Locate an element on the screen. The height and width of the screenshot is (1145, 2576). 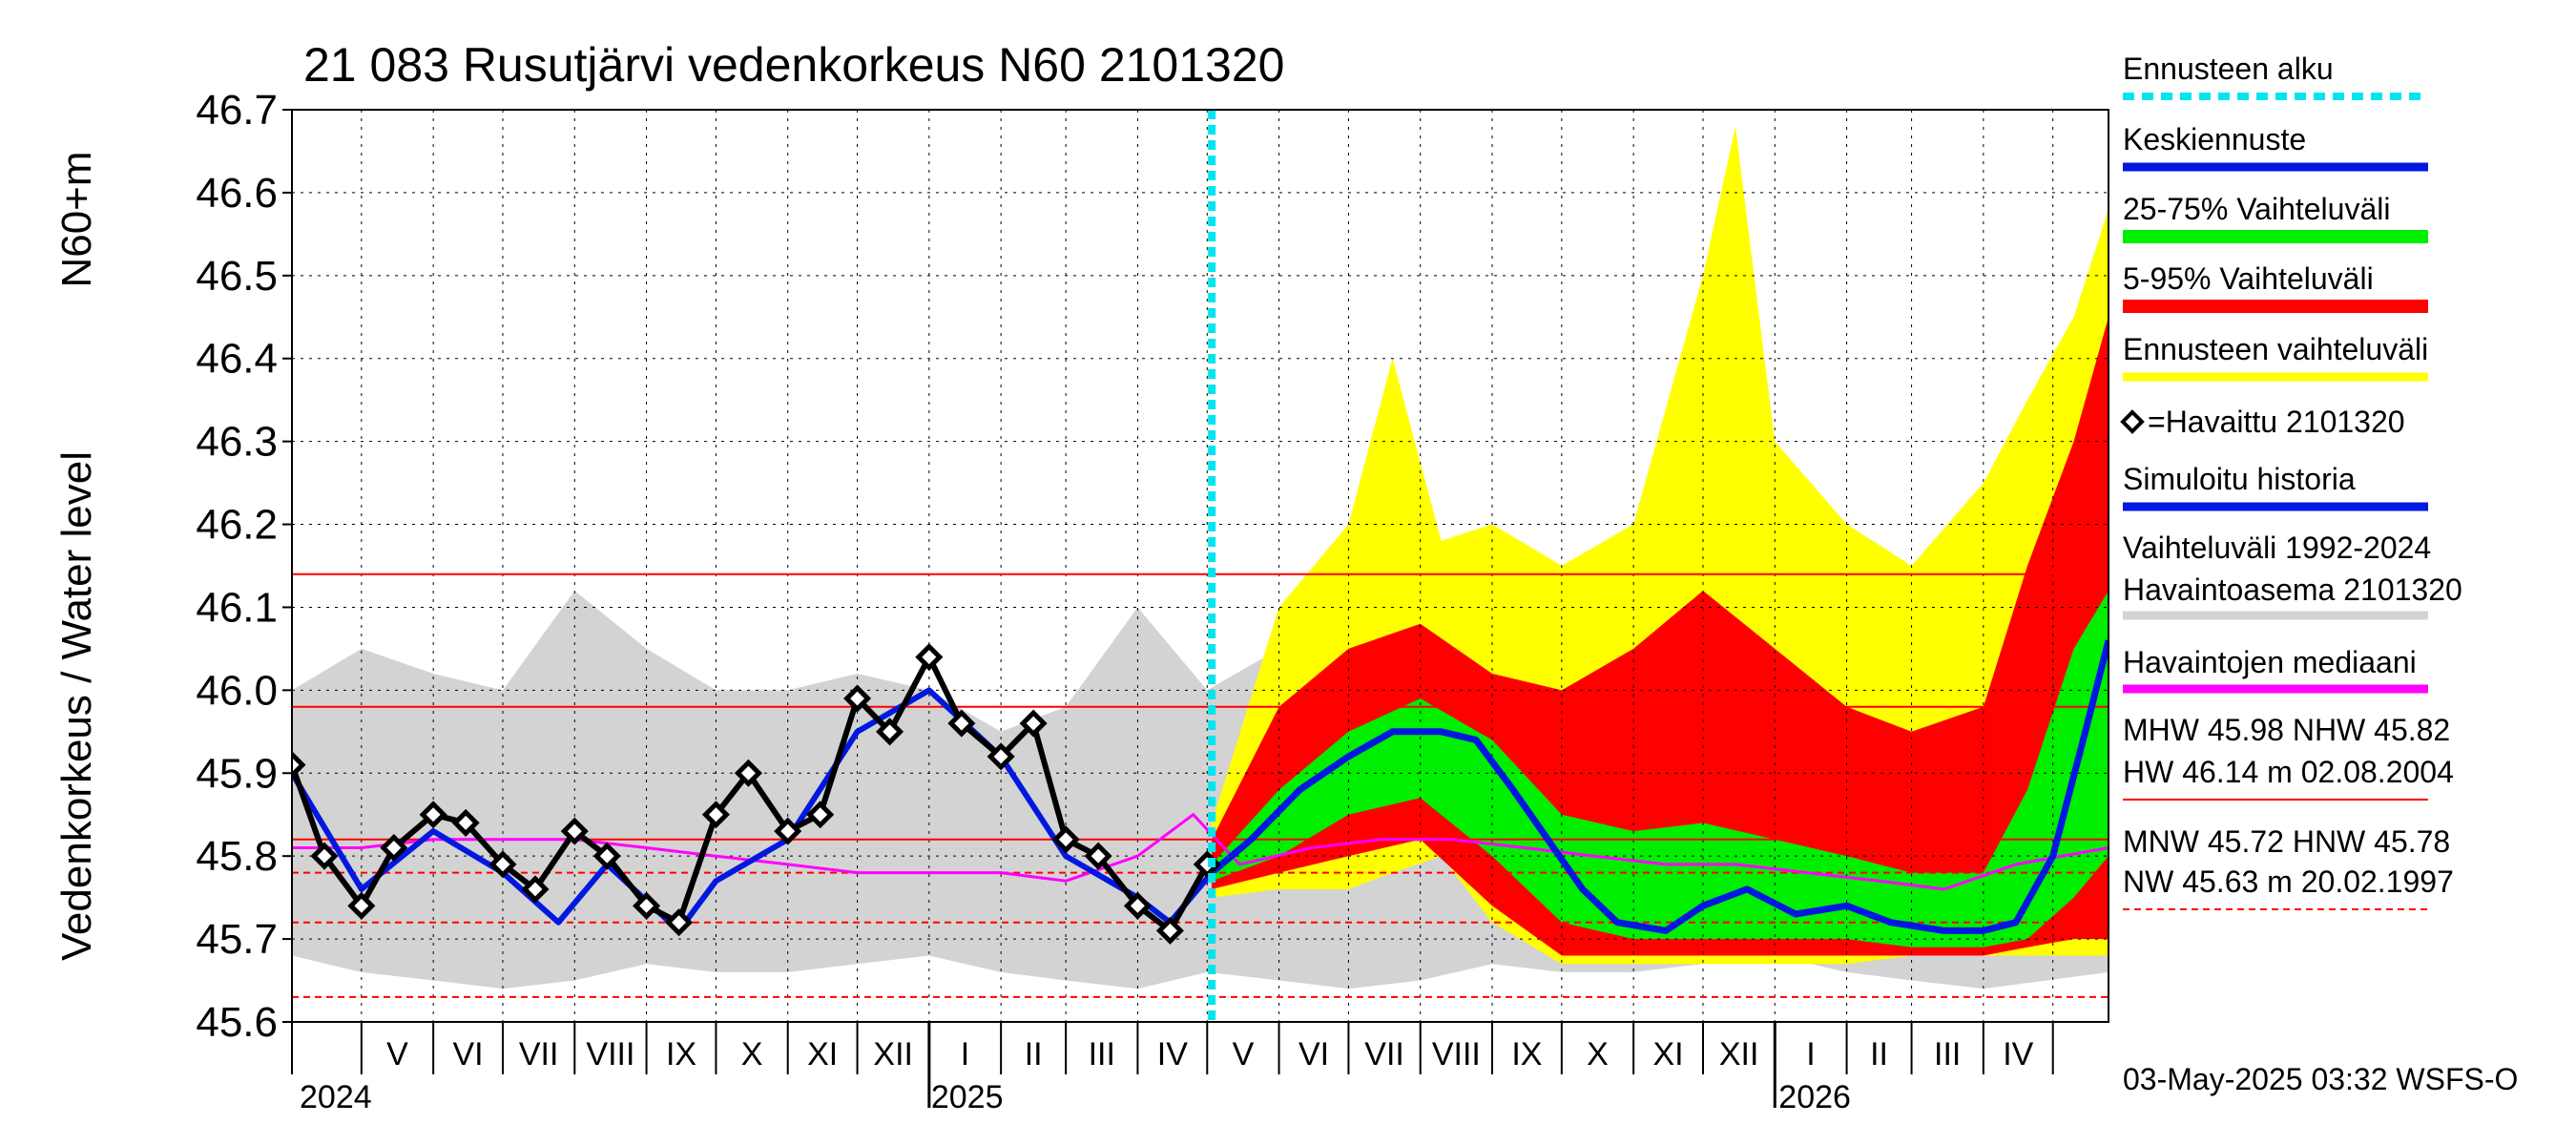
stats-line-4: NW 45.63 m 20.02.1997 is located at coordinates (2288, 881).